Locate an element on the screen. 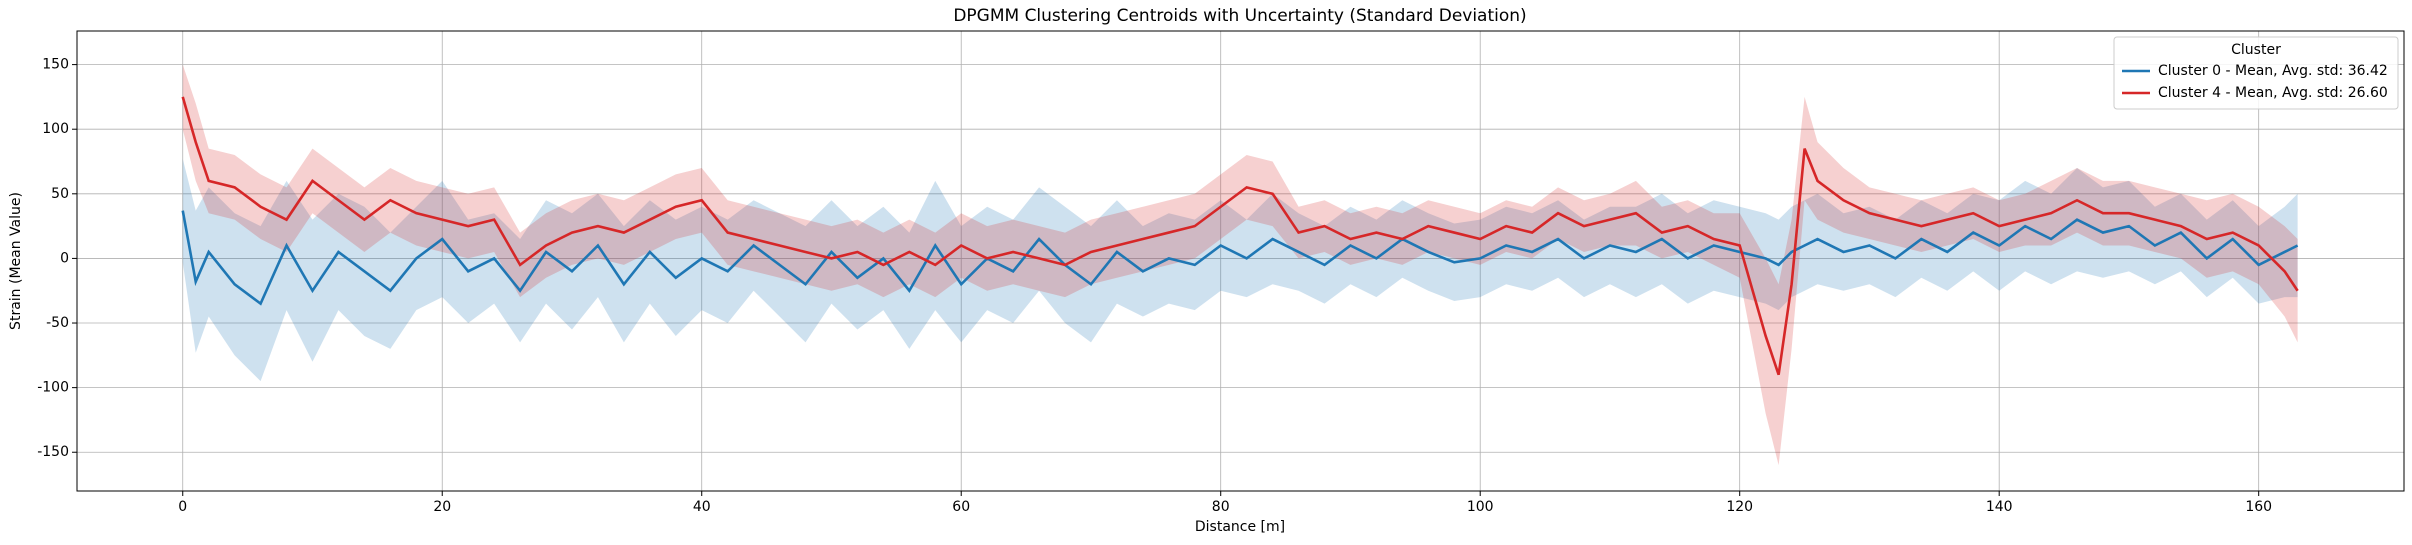  x-tick-label: 140 is located at coordinates (1999, 507).